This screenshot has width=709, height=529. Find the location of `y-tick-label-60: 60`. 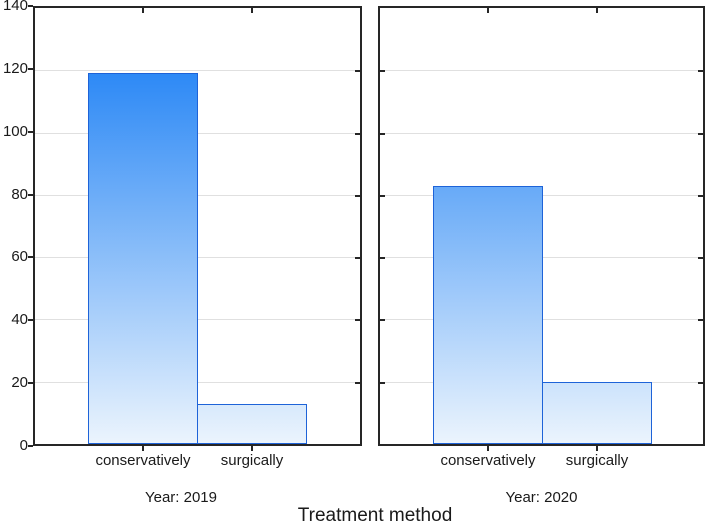

y-tick-label-60: 60 is located at coordinates (19, 257).